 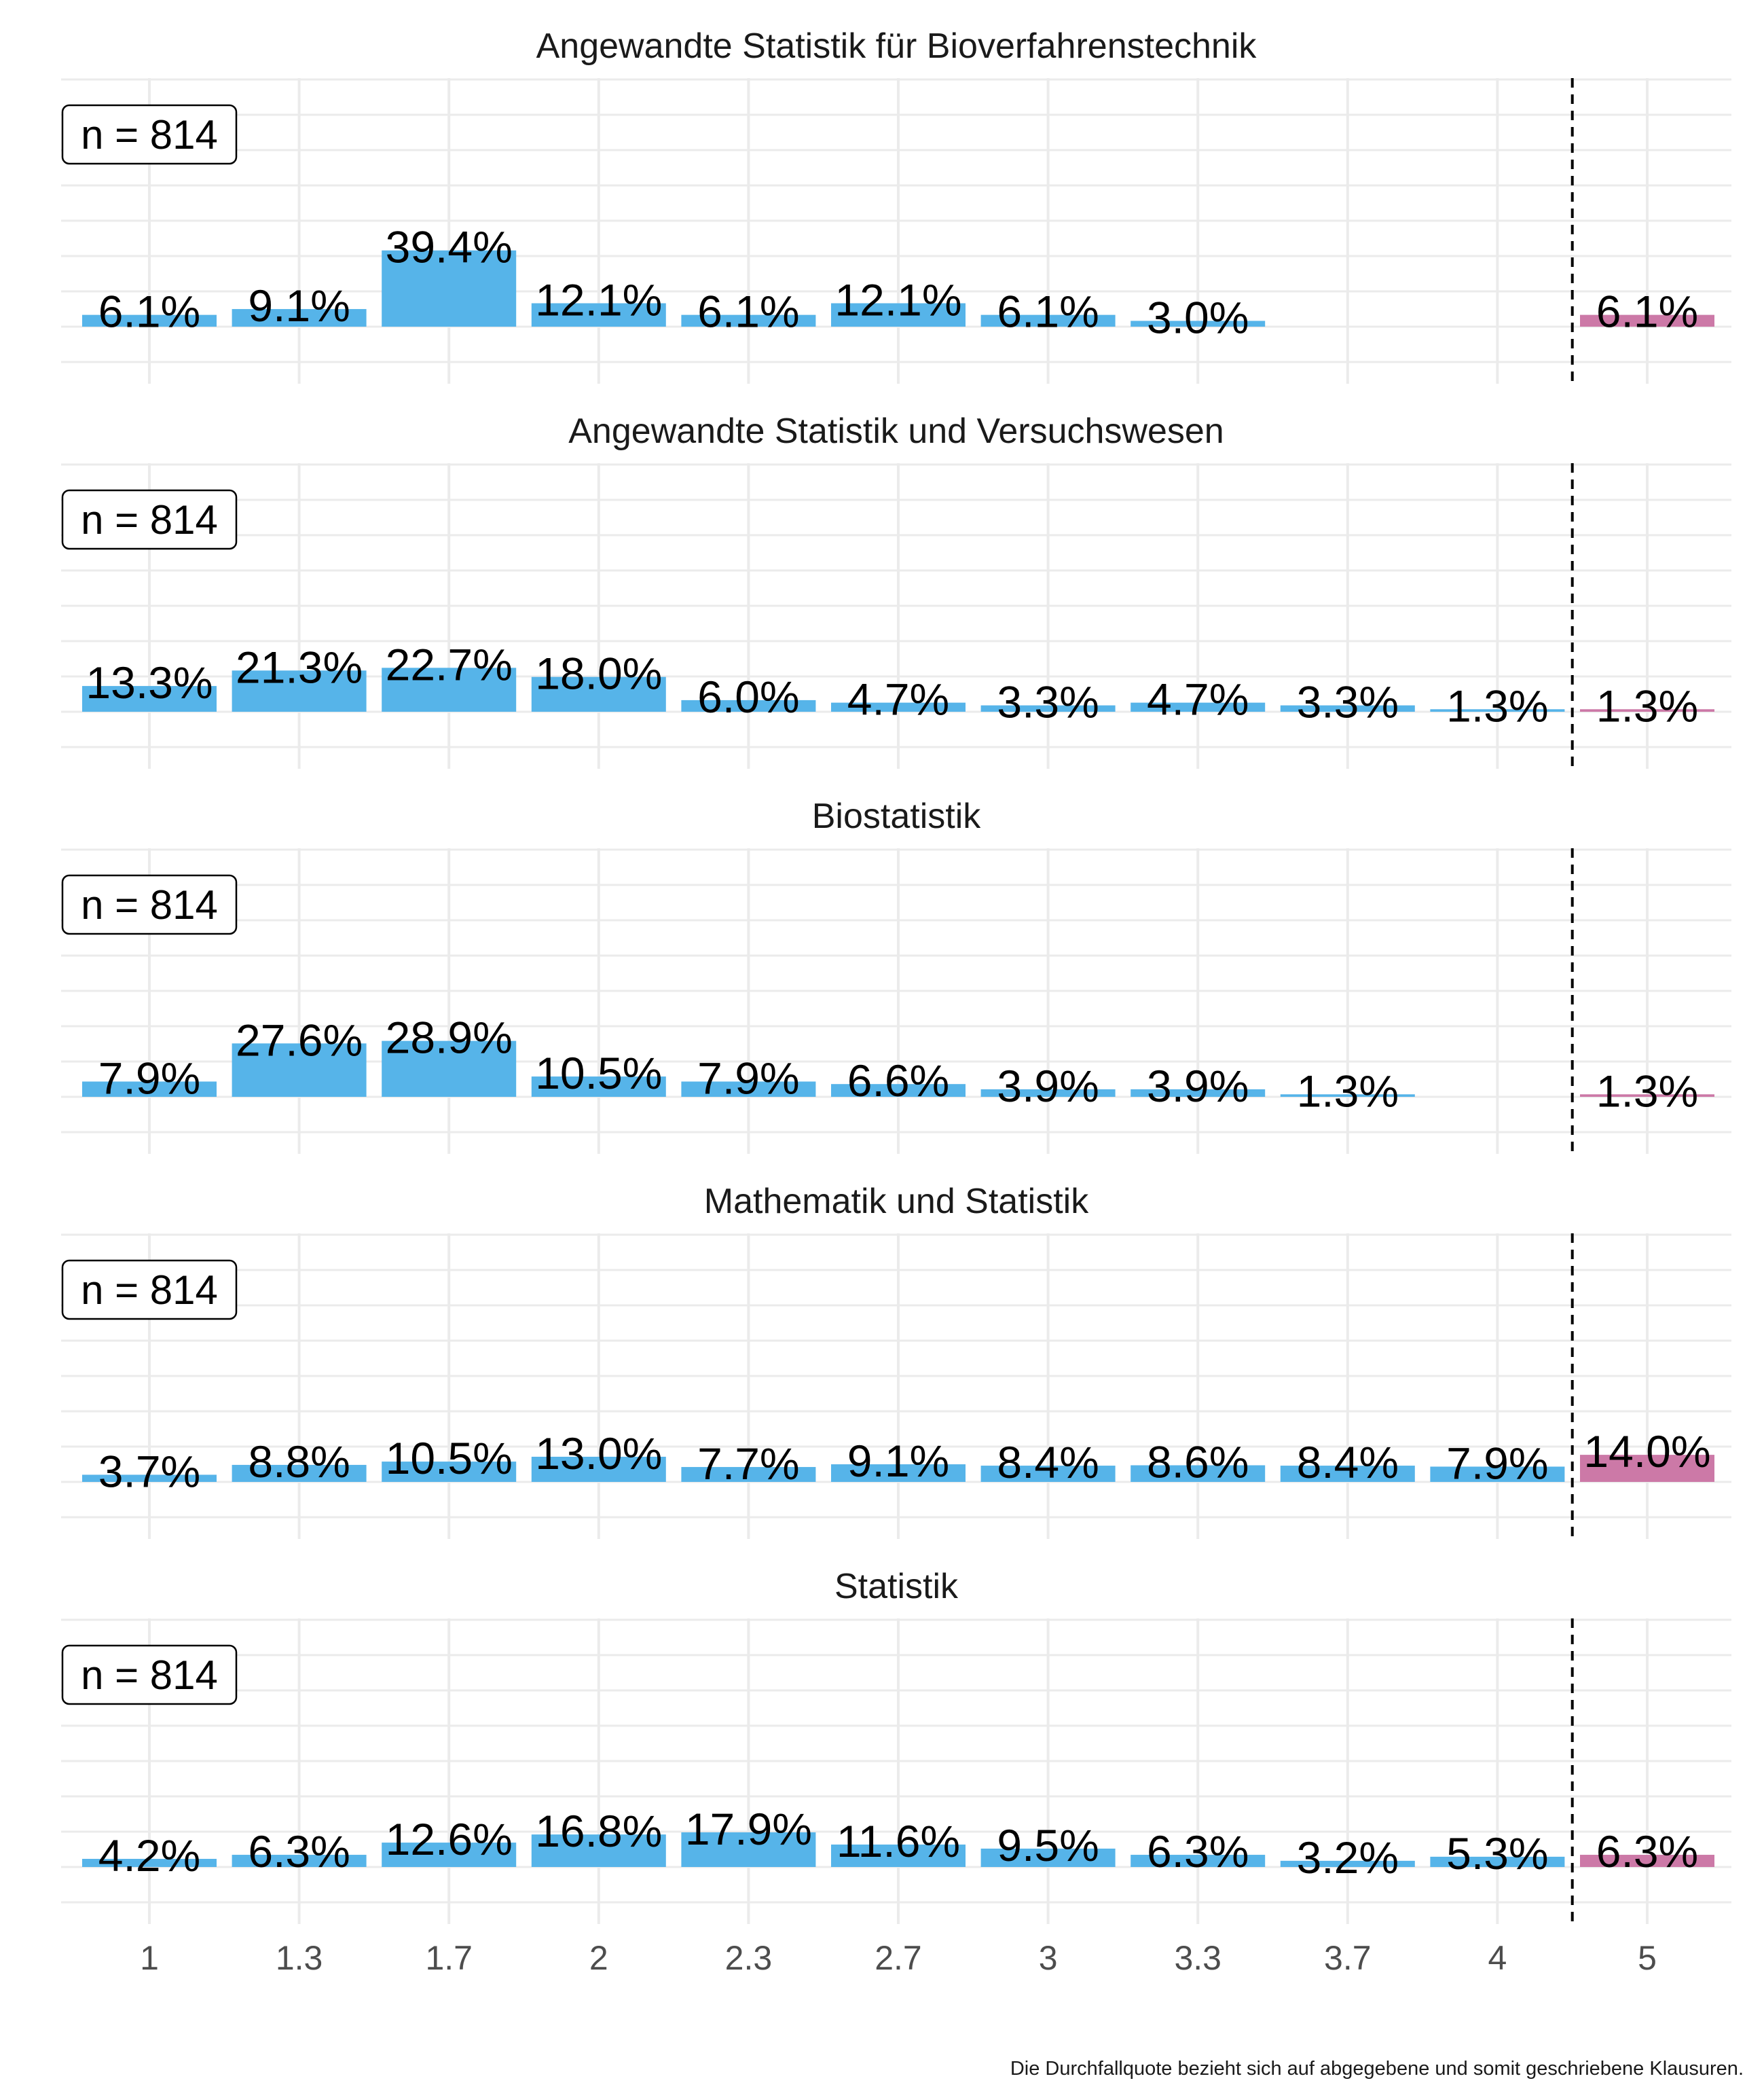 What do you see at coordinates (898, 1958) in the screenshot?
I see `x-tick-label: 2.7` at bounding box center [898, 1958].